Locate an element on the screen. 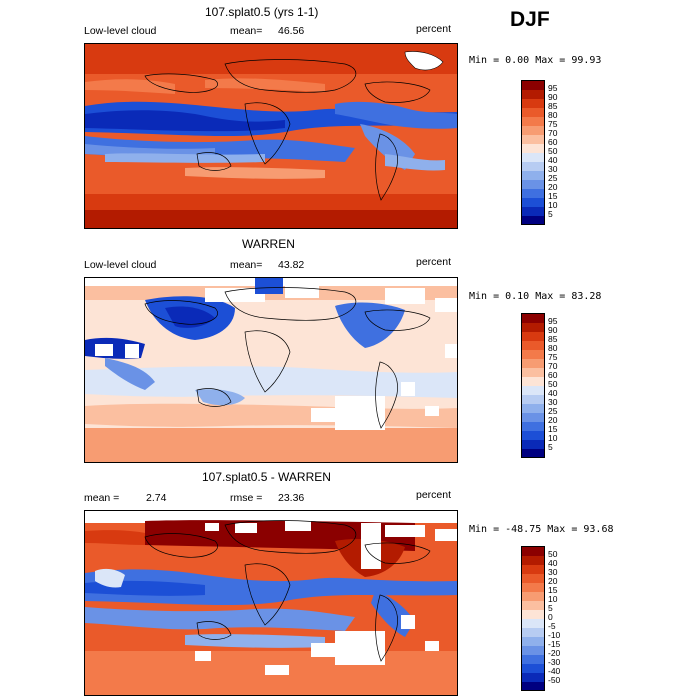 The height and width of the screenshot is (700, 700). panel-2-colorbar is located at coordinates (533, 385).